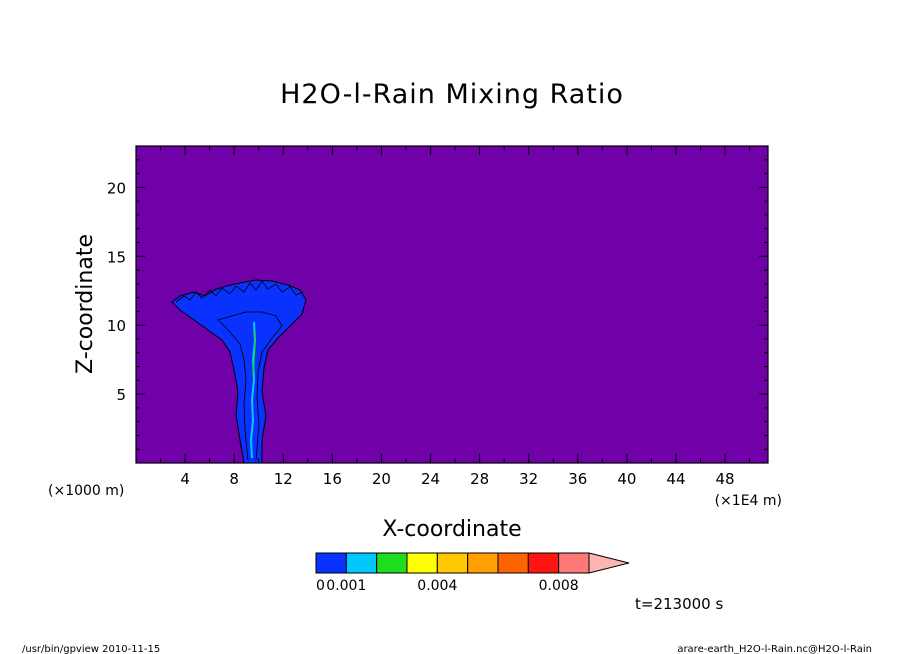  What do you see at coordinates (577, 479) in the screenshot?
I see `x-tick-label: 36` at bounding box center [577, 479].